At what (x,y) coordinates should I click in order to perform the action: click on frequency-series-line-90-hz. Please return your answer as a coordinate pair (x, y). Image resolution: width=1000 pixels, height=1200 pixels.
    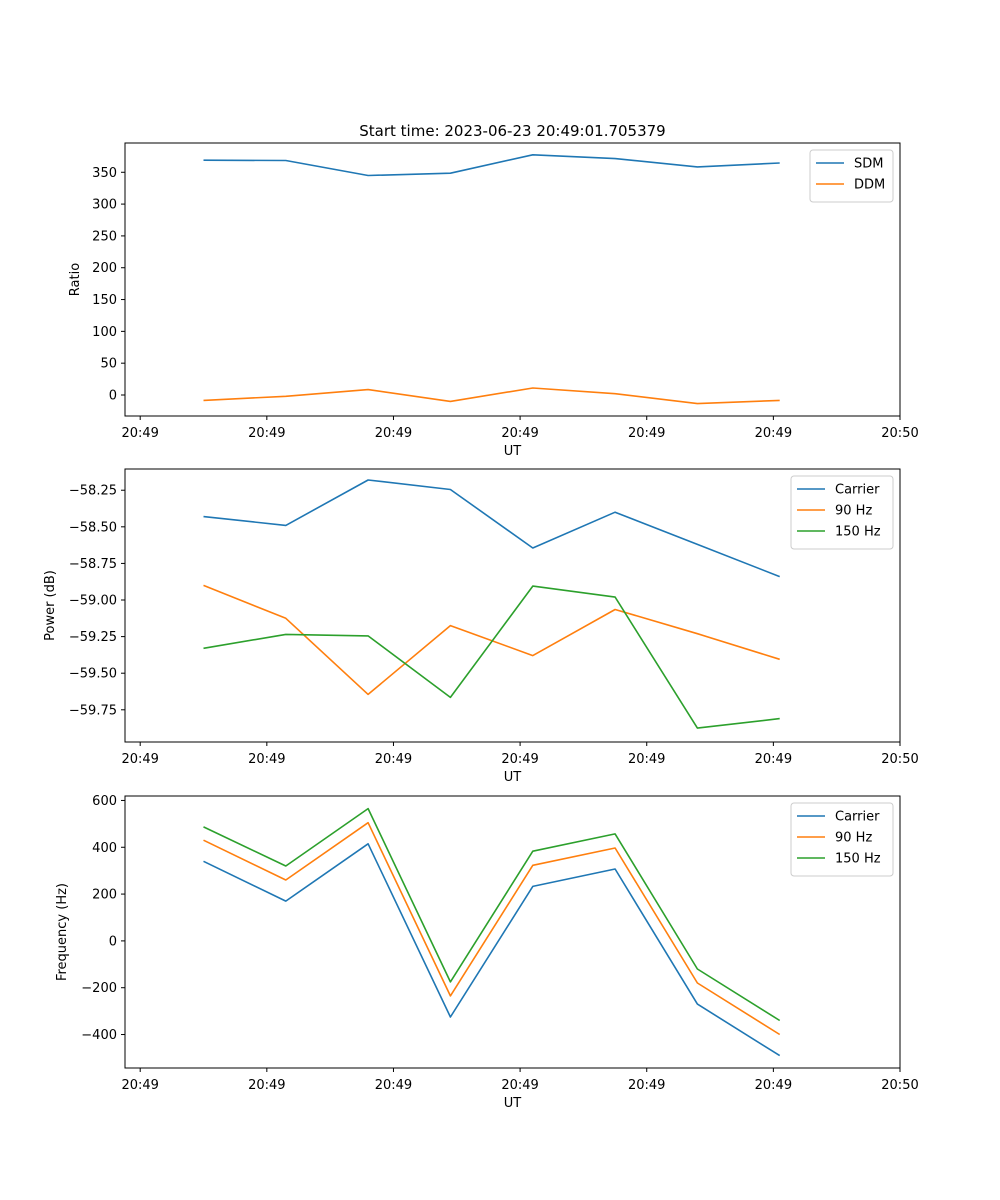
    Looking at the image, I should click on (492, 928).